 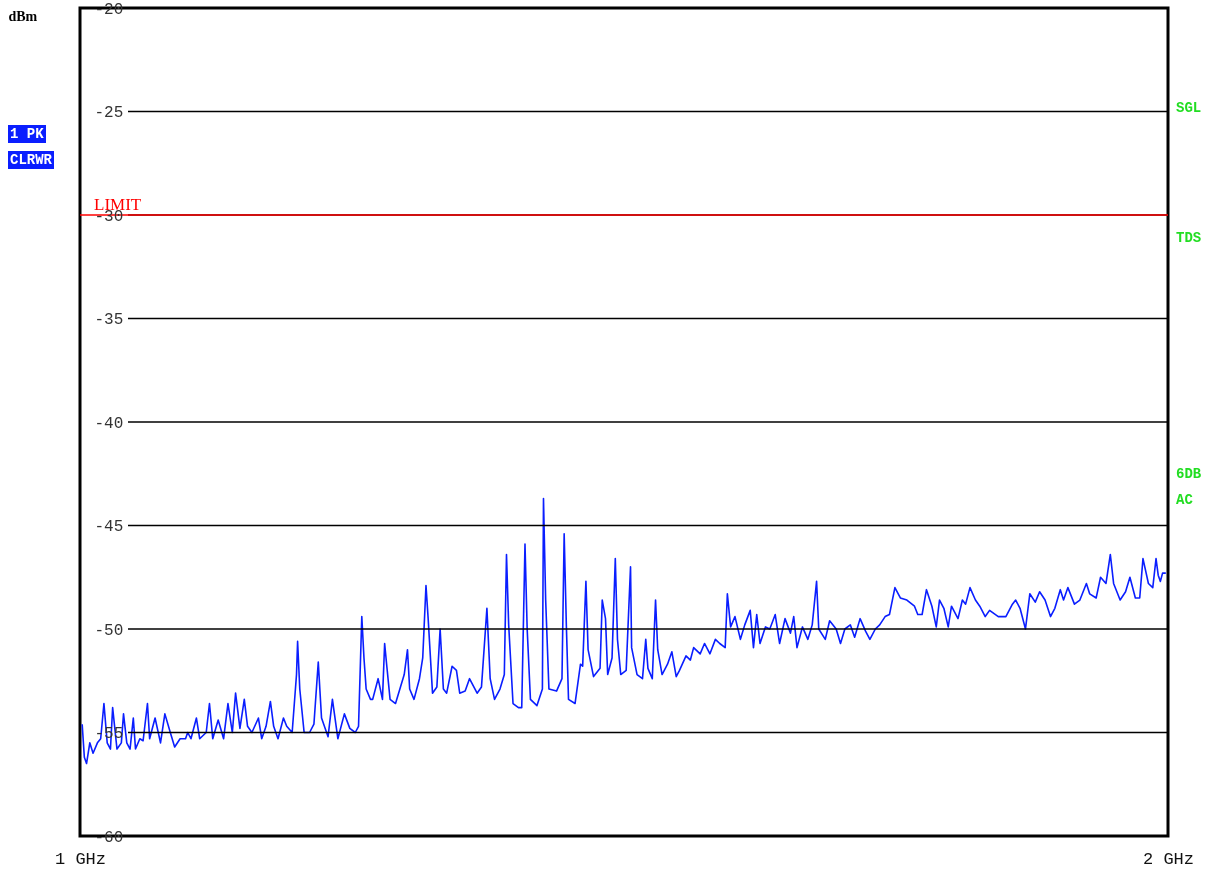 What do you see at coordinates (109, 630) in the screenshot?
I see `y-tick-label: -50` at bounding box center [109, 630].